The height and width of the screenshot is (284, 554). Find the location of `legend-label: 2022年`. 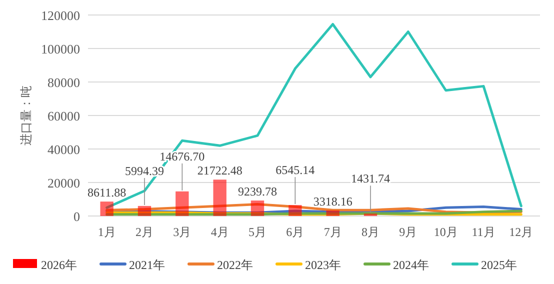

legend-label: 2022年 is located at coordinates (235, 265).